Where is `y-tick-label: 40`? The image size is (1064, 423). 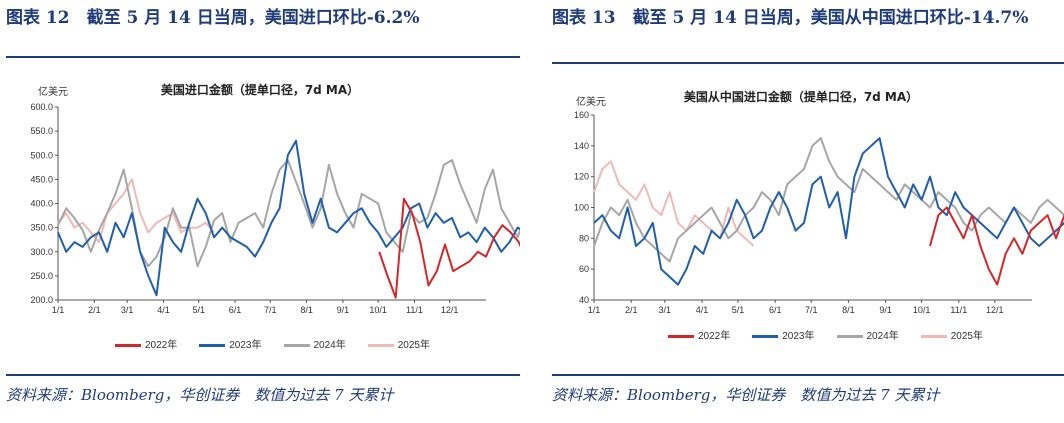
y-tick-label: 40 is located at coordinates (584, 300).